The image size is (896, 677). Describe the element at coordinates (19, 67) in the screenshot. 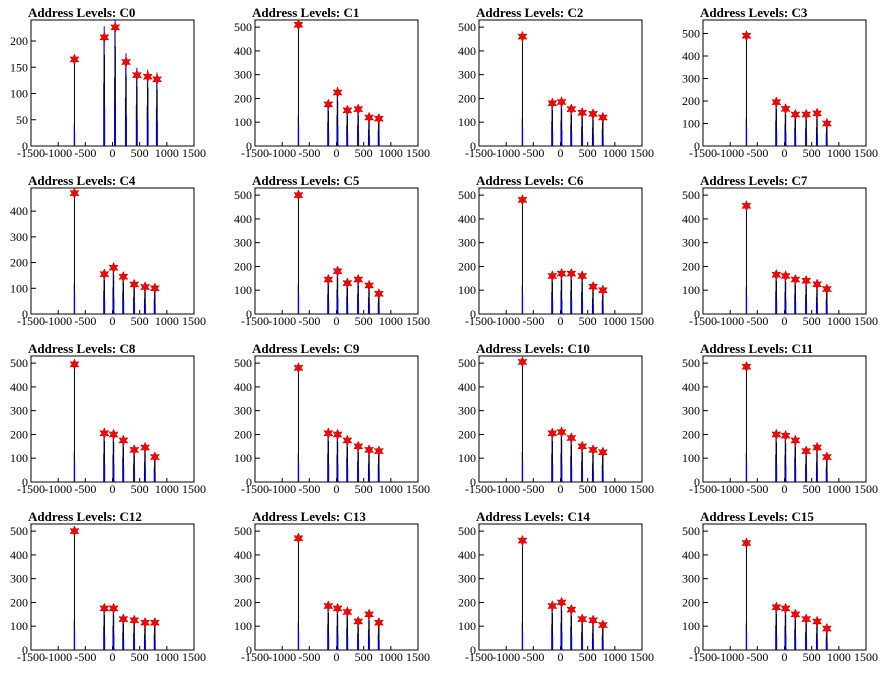

I see `y-tick-label: 150` at that location.